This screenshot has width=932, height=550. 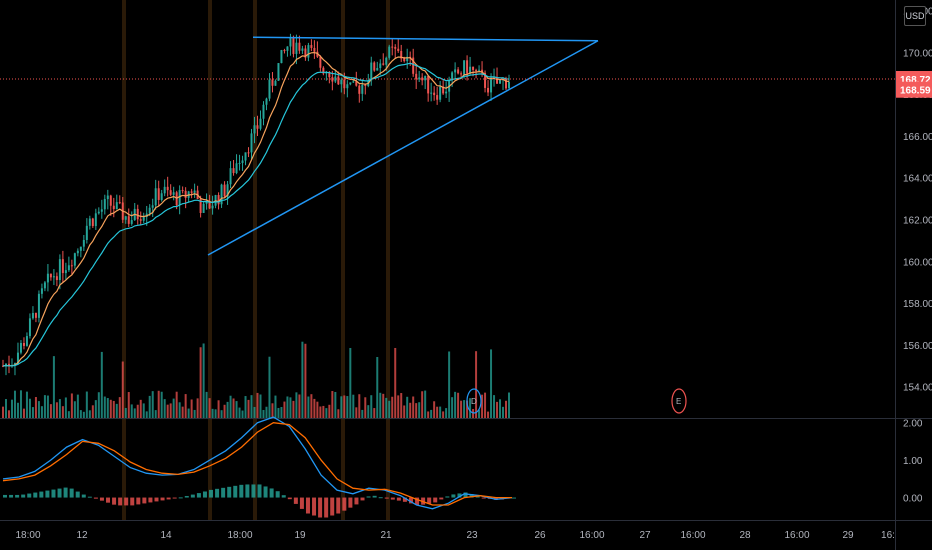 What do you see at coordinates (591, 535) in the screenshot?
I see `time-tick-label: 16:00` at bounding box center [591, 535].